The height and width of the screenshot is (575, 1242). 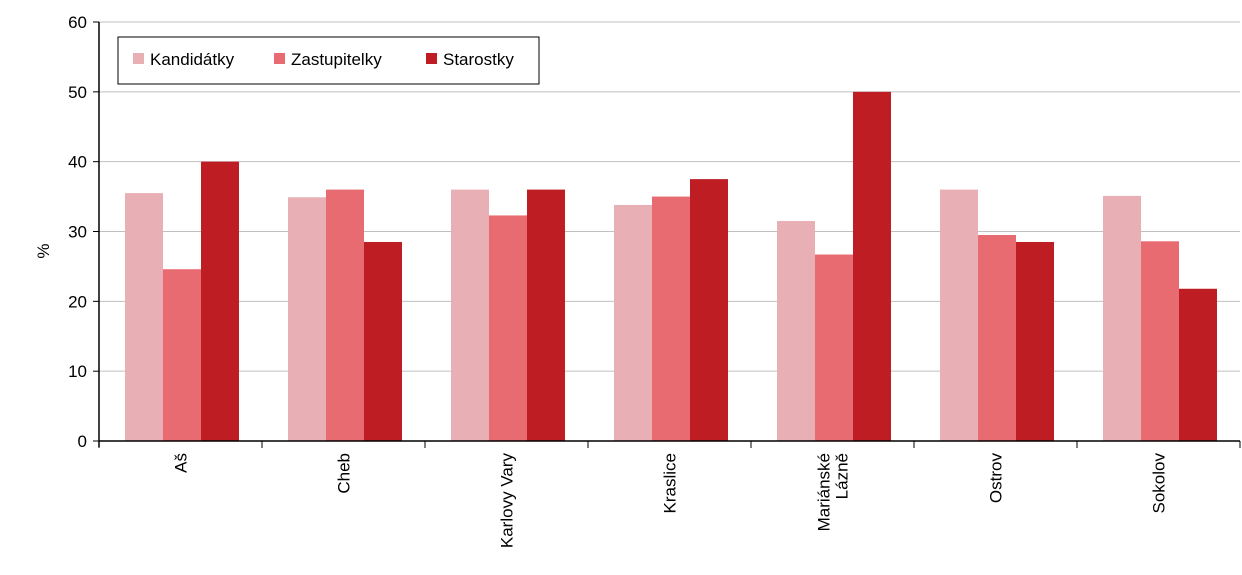 I want to click on x-tick-label: Ostrov, so click(x=996, y=478).